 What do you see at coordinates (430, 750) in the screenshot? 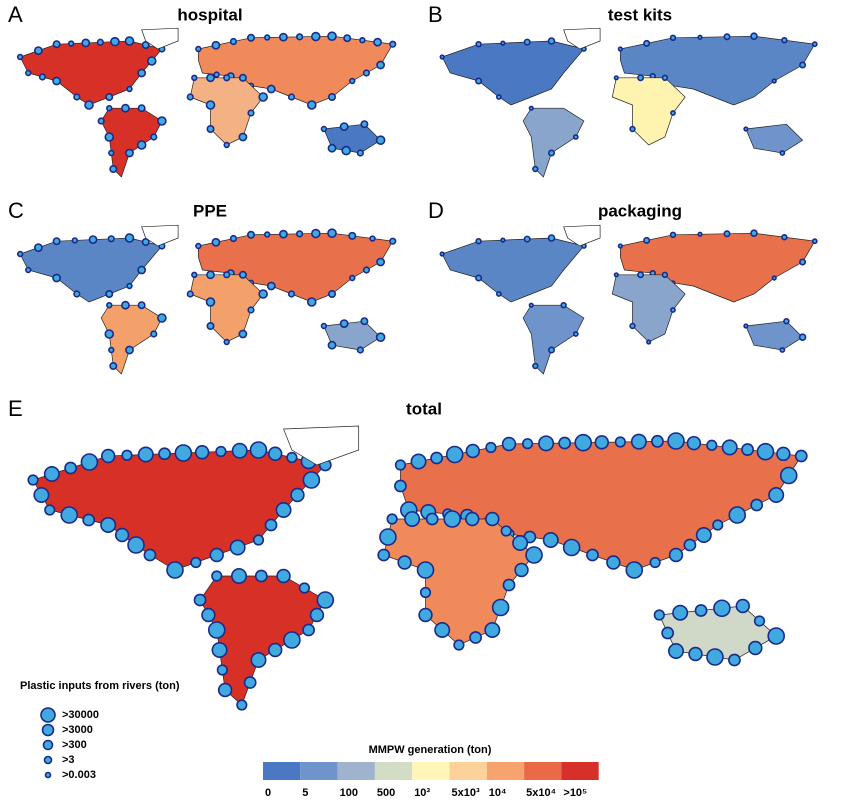
I see `colorbar-title: MMPW generation (ton)` at bounding box center [430, 750].